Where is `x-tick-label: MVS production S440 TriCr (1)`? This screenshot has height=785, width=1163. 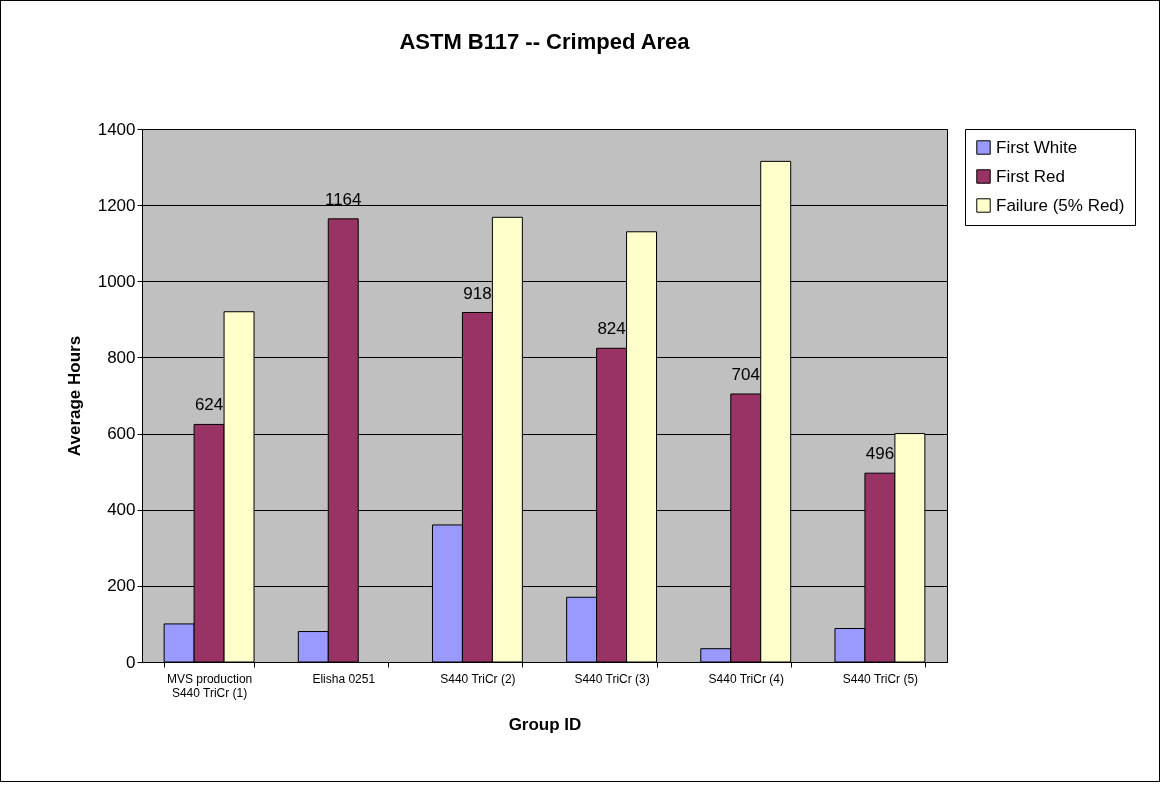
x-tick-label: MVS production S440 TriCr (1) is located at coordinates (209, 685).